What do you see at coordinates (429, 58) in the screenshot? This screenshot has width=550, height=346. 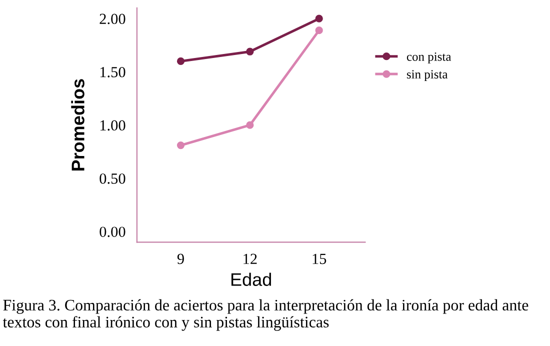 I see `legend-label: con pista` at bounding box center [429, 58].